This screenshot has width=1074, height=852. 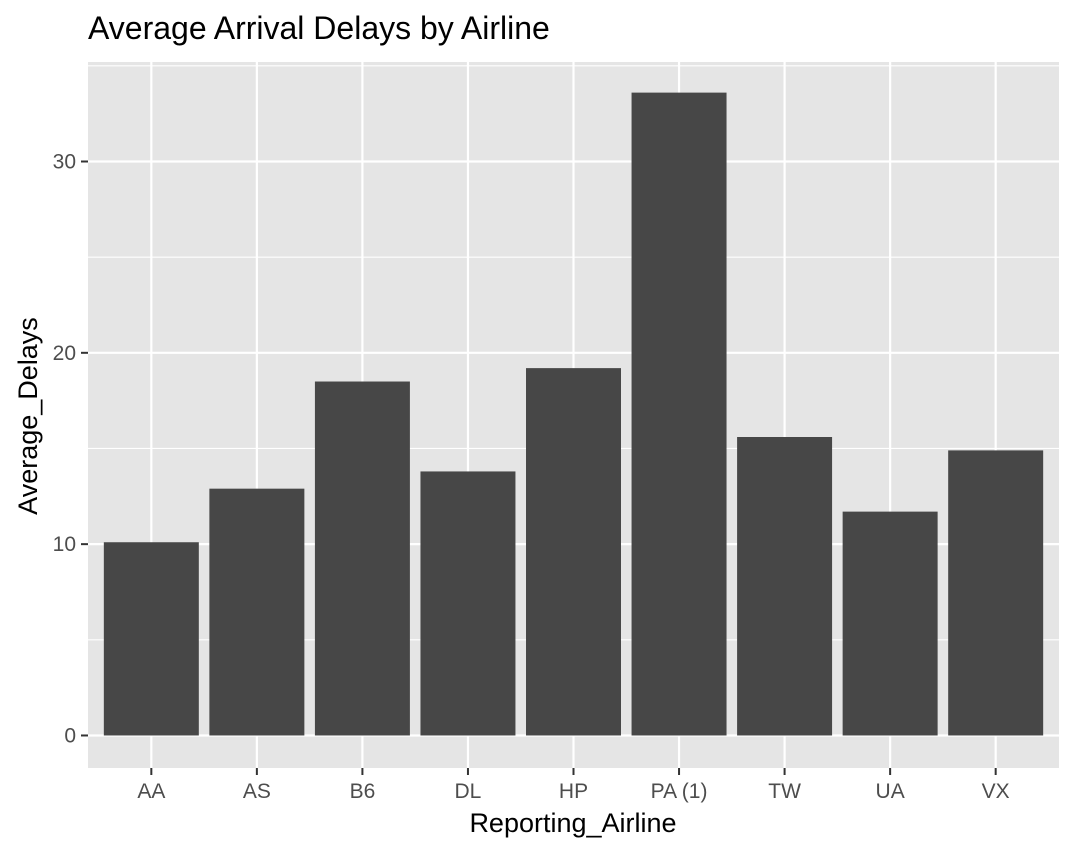 I want to click on y-axis-title: Average_Delays, so click(x=28, y=416).